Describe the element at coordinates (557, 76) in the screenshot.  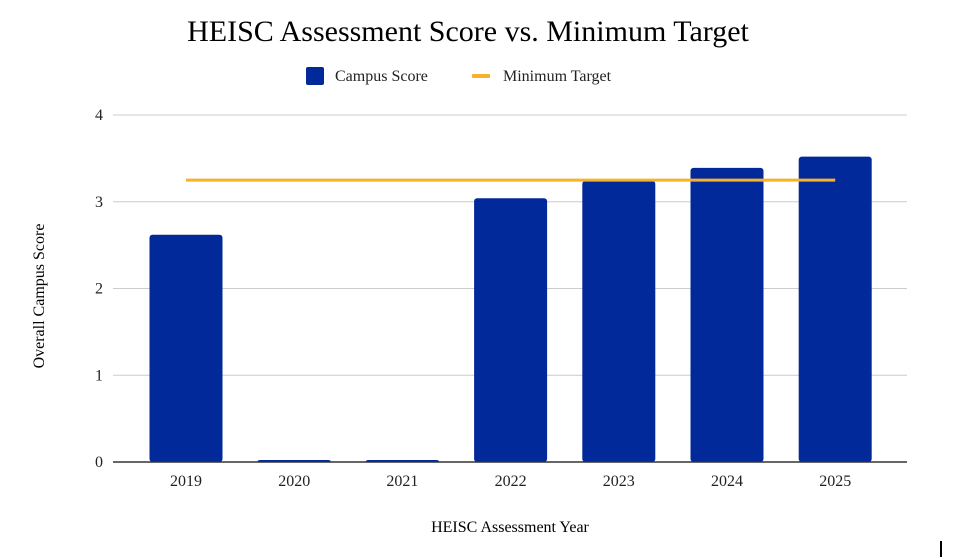
I see `legend-label-minimum-target: Minimum Target` at that location.